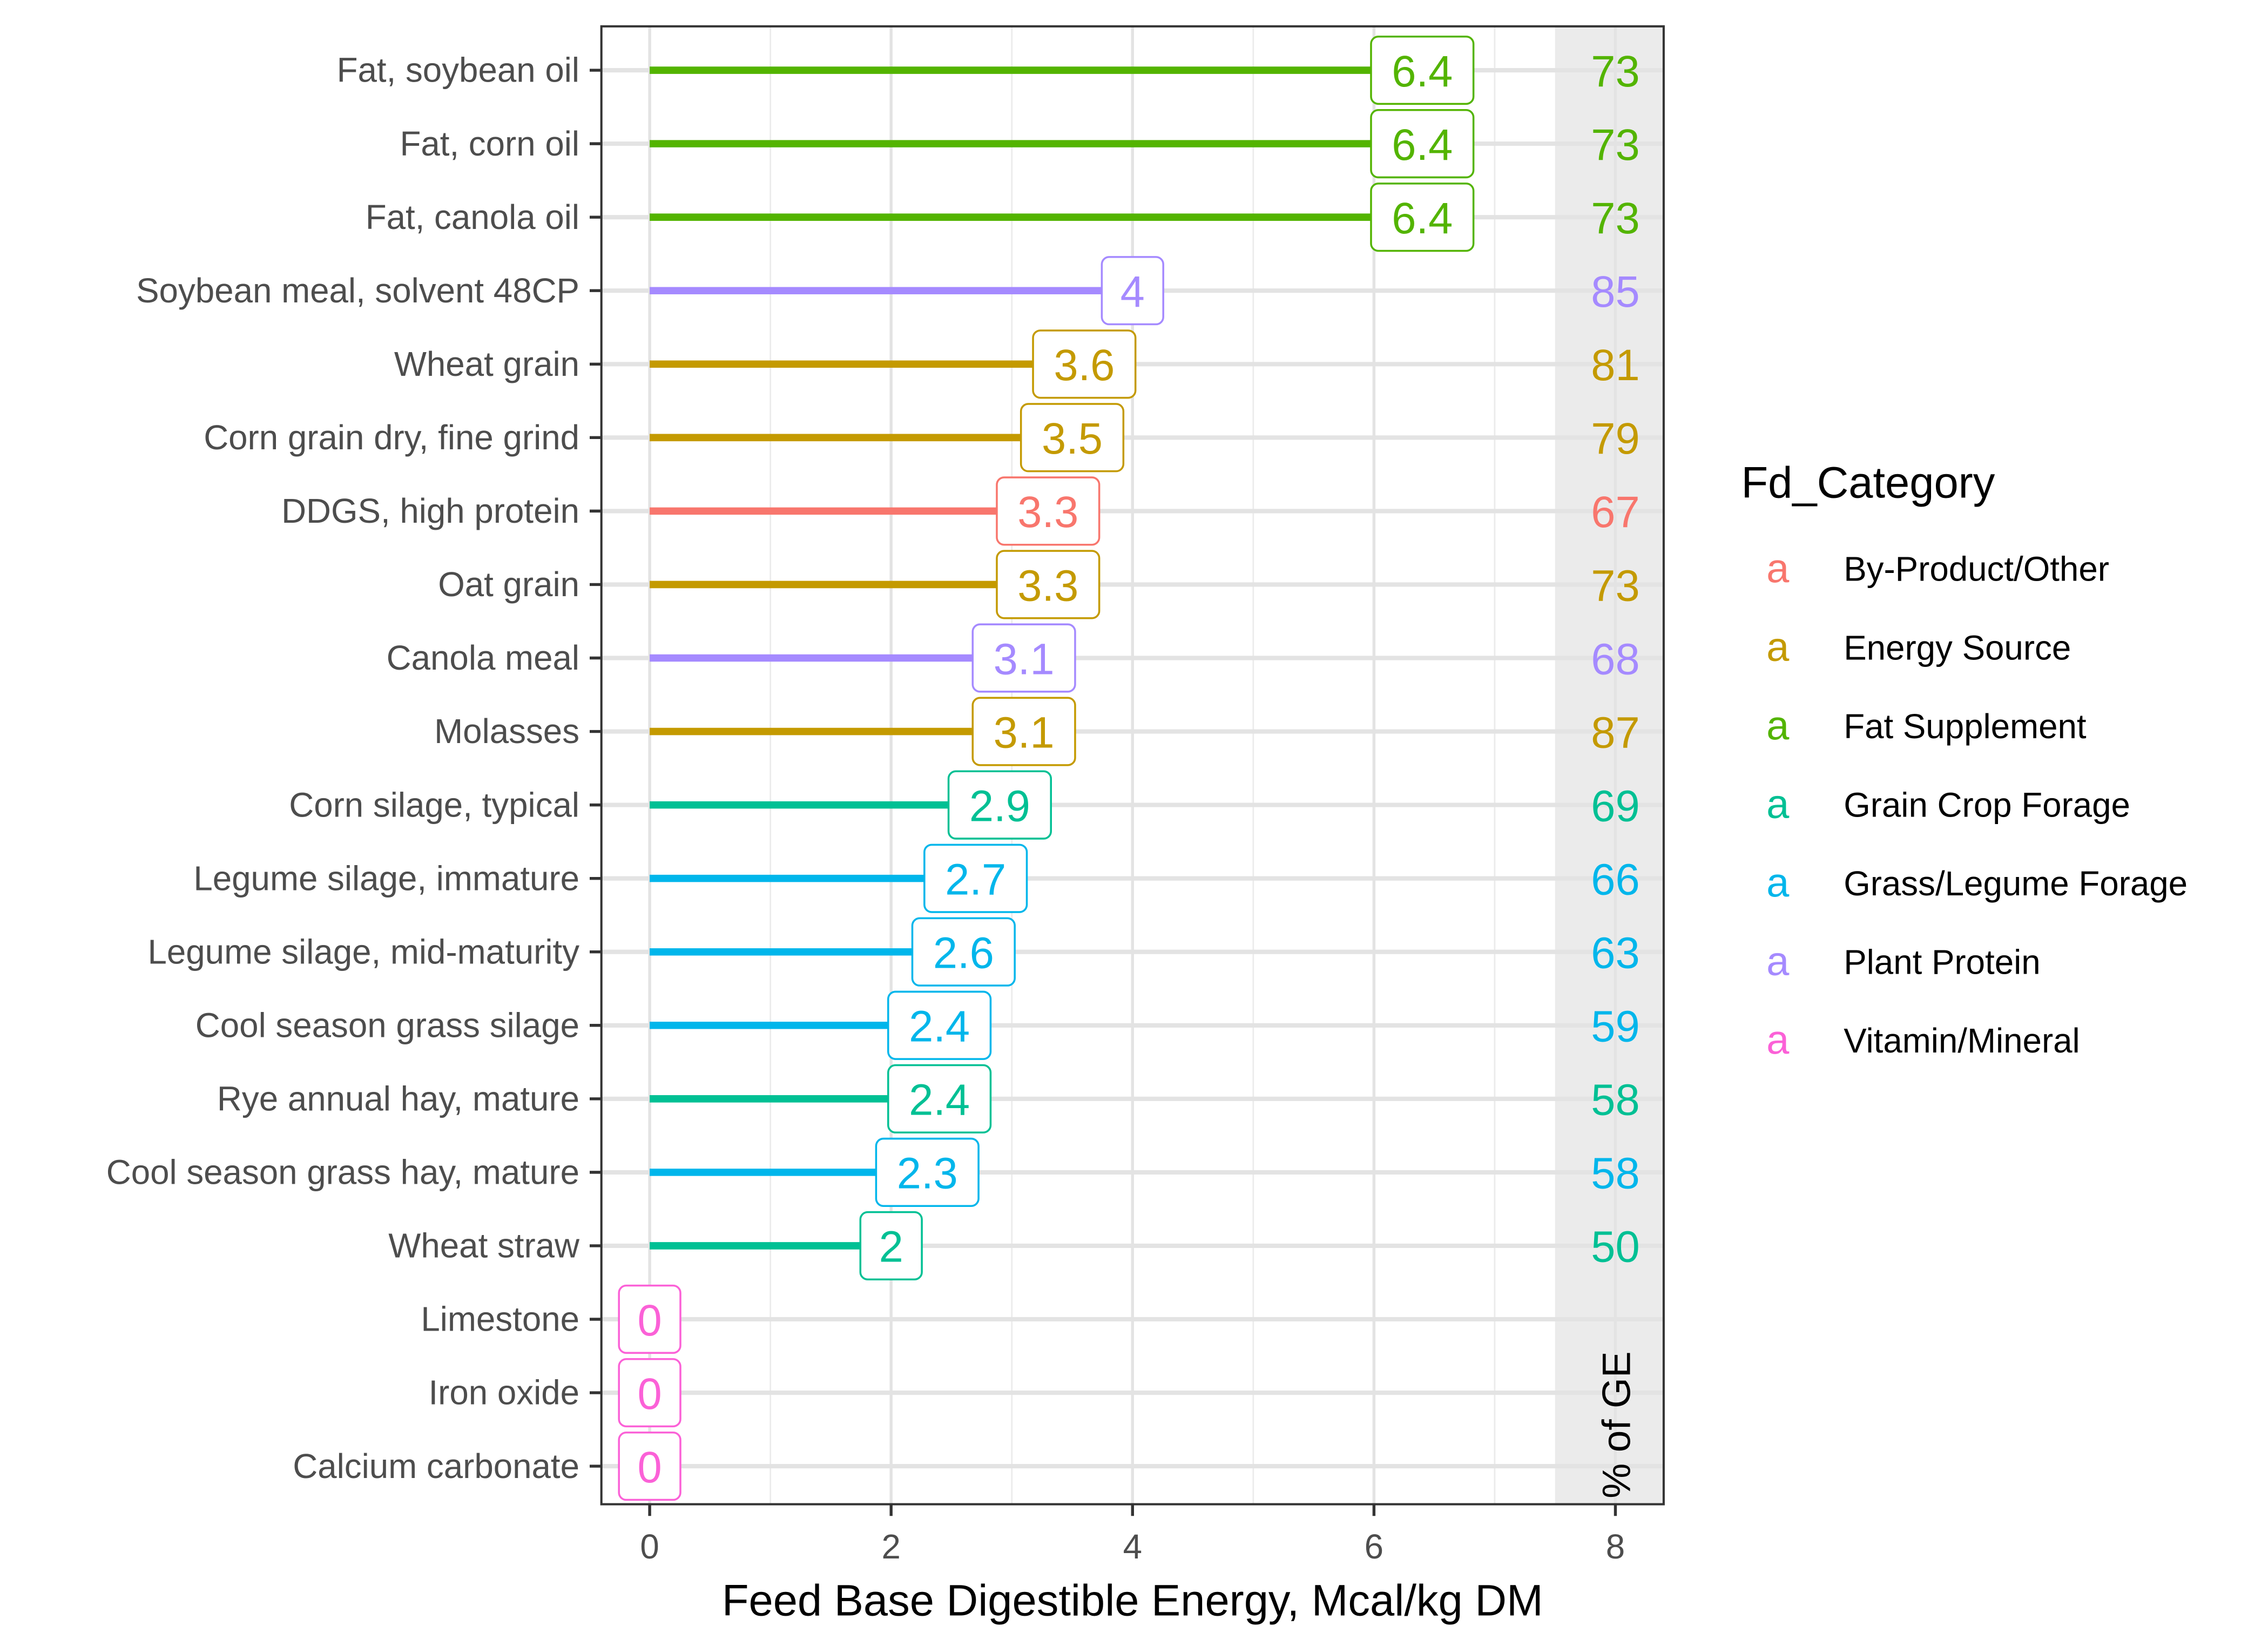 This screenshot has width=2268, height=1633. What do you see at coordinates (500, 1320) in the screenshot?
I see `y-tick-label: Limestone` at bounding box center [500, 1320].